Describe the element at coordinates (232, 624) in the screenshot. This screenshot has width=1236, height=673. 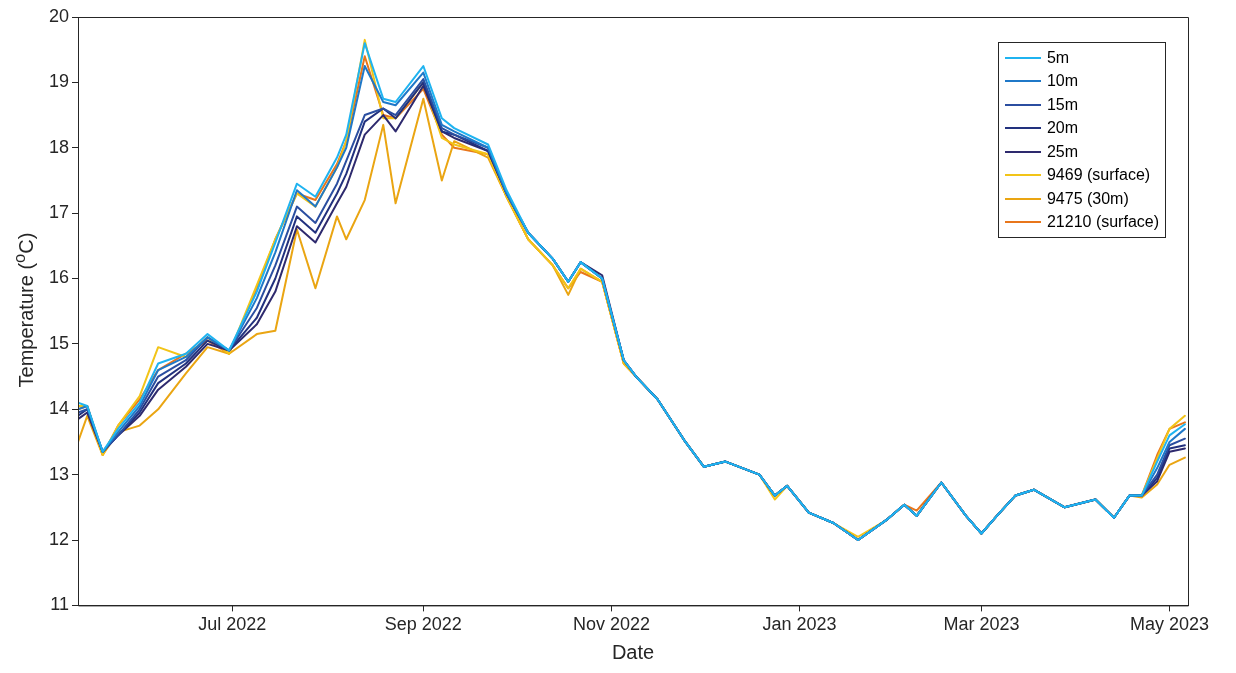
I see `x-tick-label: Jul 2022` at that location.